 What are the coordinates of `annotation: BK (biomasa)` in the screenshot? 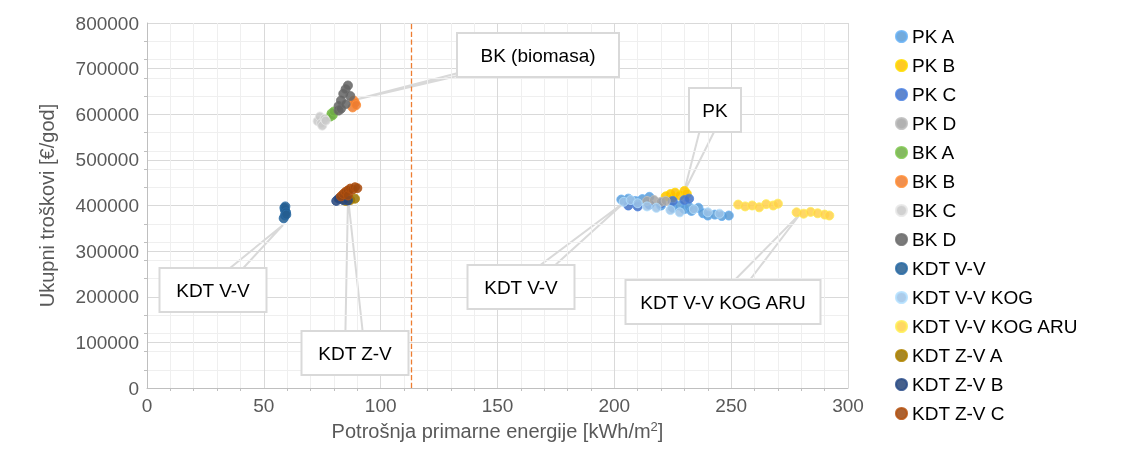 It's located at (538, 55).